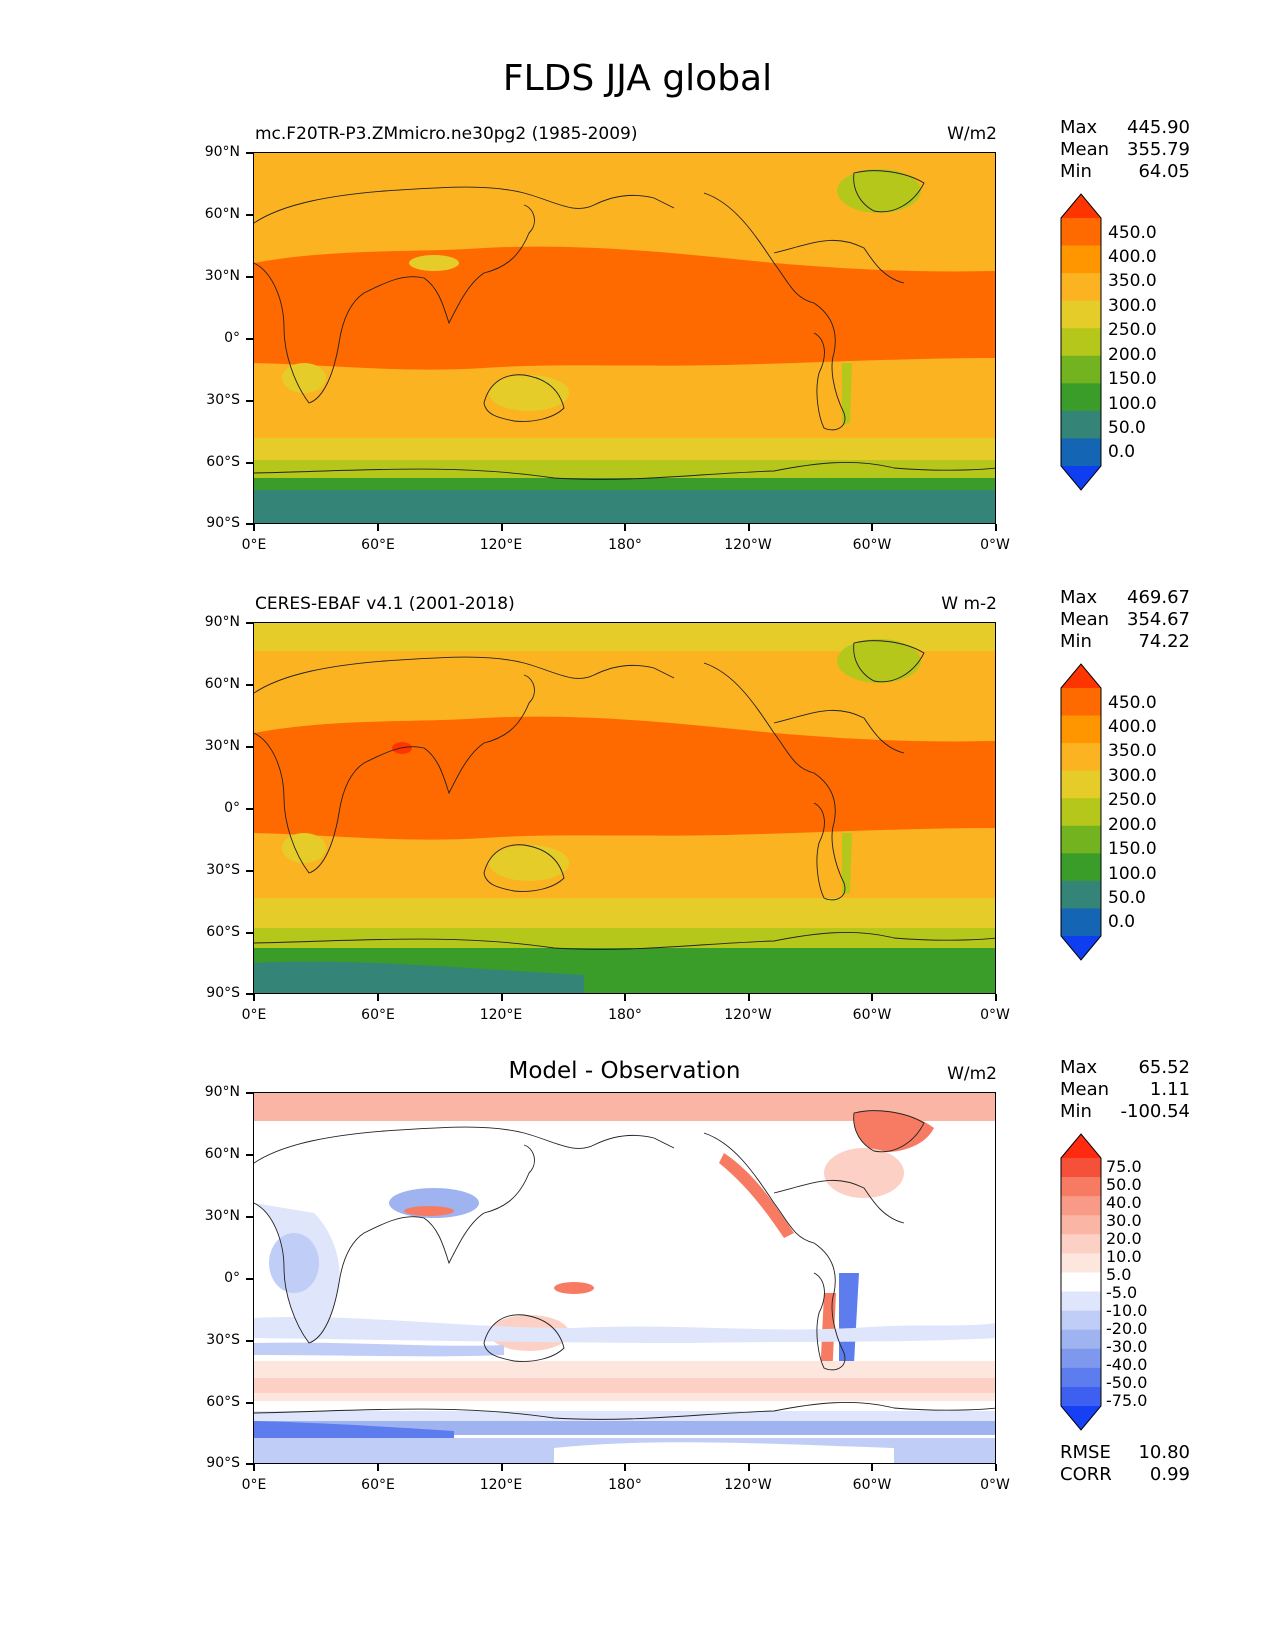 This screenshot has height=1650, width=1275. What do you see at coordinates (1125, 597) in the screenshot?
I see `stat-max: Max 469.67` at bounding box center [1125, 597].